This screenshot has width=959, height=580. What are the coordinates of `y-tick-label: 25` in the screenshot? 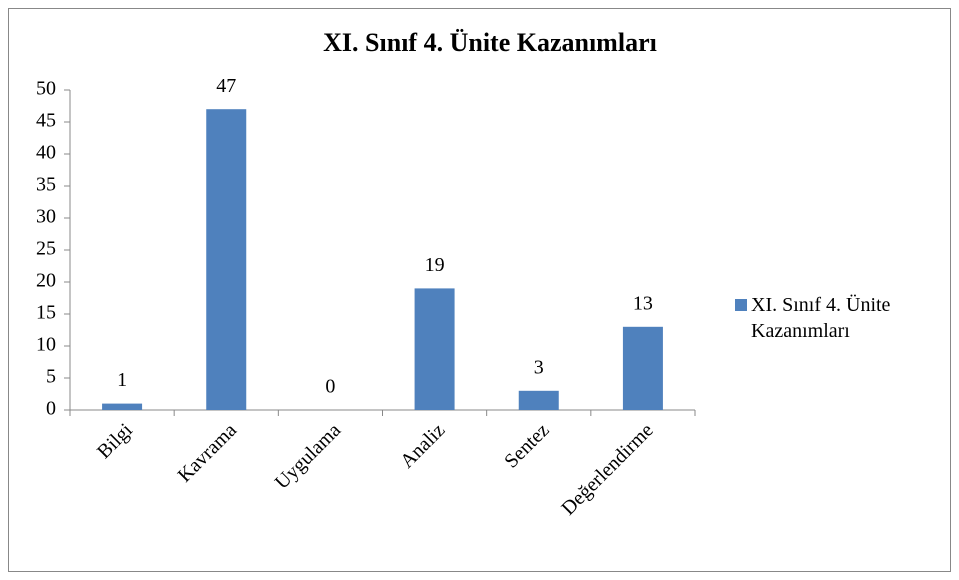 It's located at (46, 249).